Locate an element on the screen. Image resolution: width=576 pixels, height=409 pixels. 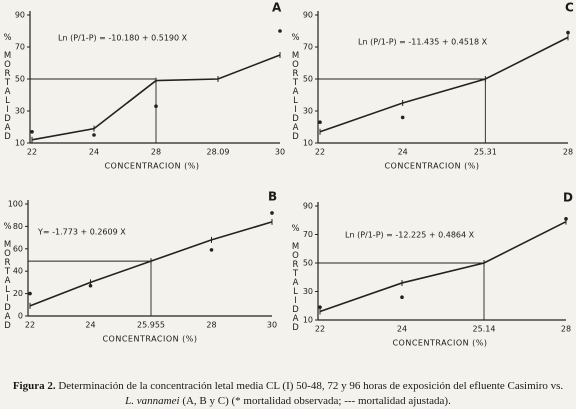
y-tick-label: 40 is located at coordinates (18, 271).